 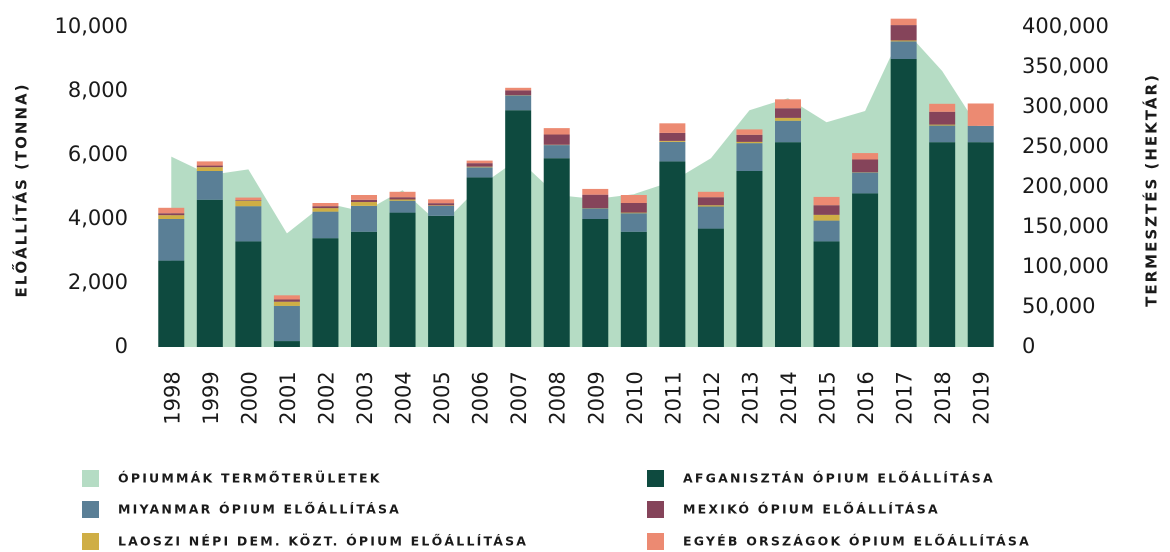 I want to click on y2-tick-label: 400,000, so click(x=1065, y=26).